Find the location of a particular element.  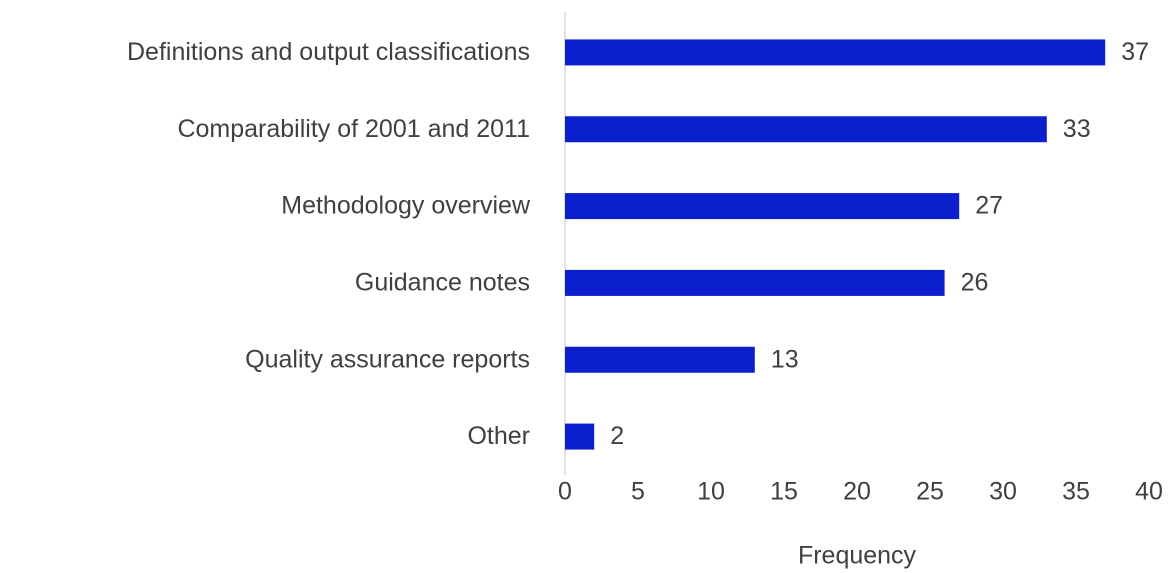

data-label: 13 is located at coordinates (785, 359).